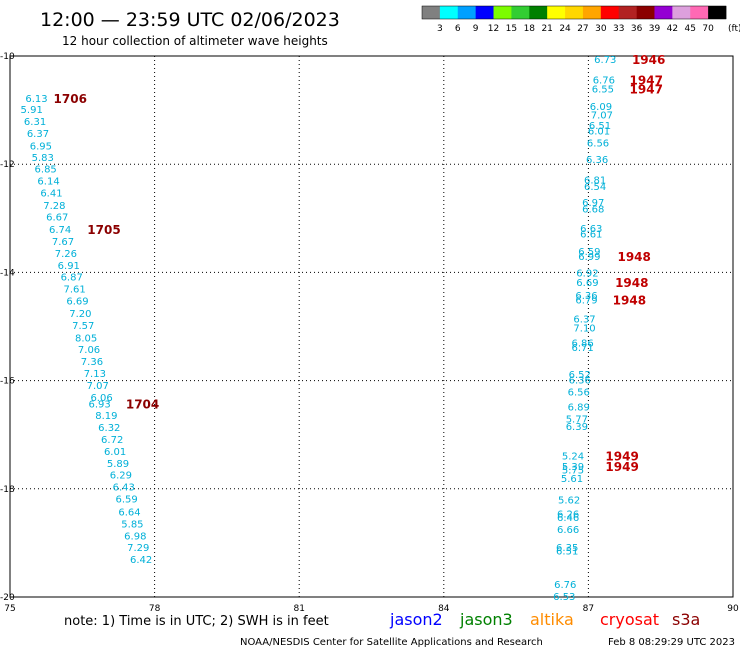 The width and height of the screenshot is (740, 650). I want to click on pass-time-label: 1946, so click(648, 60).